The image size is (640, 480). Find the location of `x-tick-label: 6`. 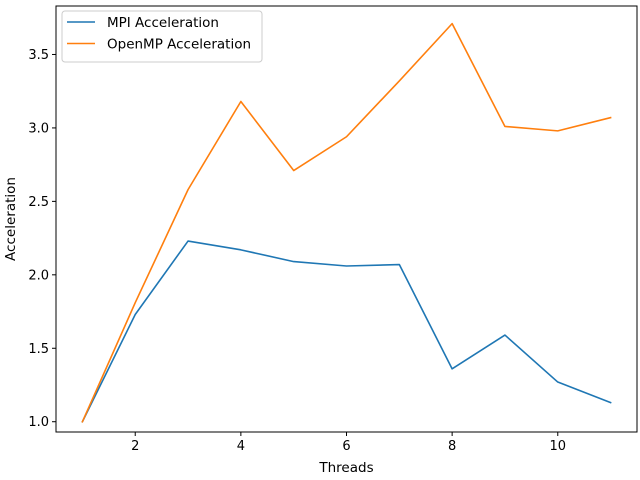

x-tick-label: 6 is located at coordinates (346, 446).